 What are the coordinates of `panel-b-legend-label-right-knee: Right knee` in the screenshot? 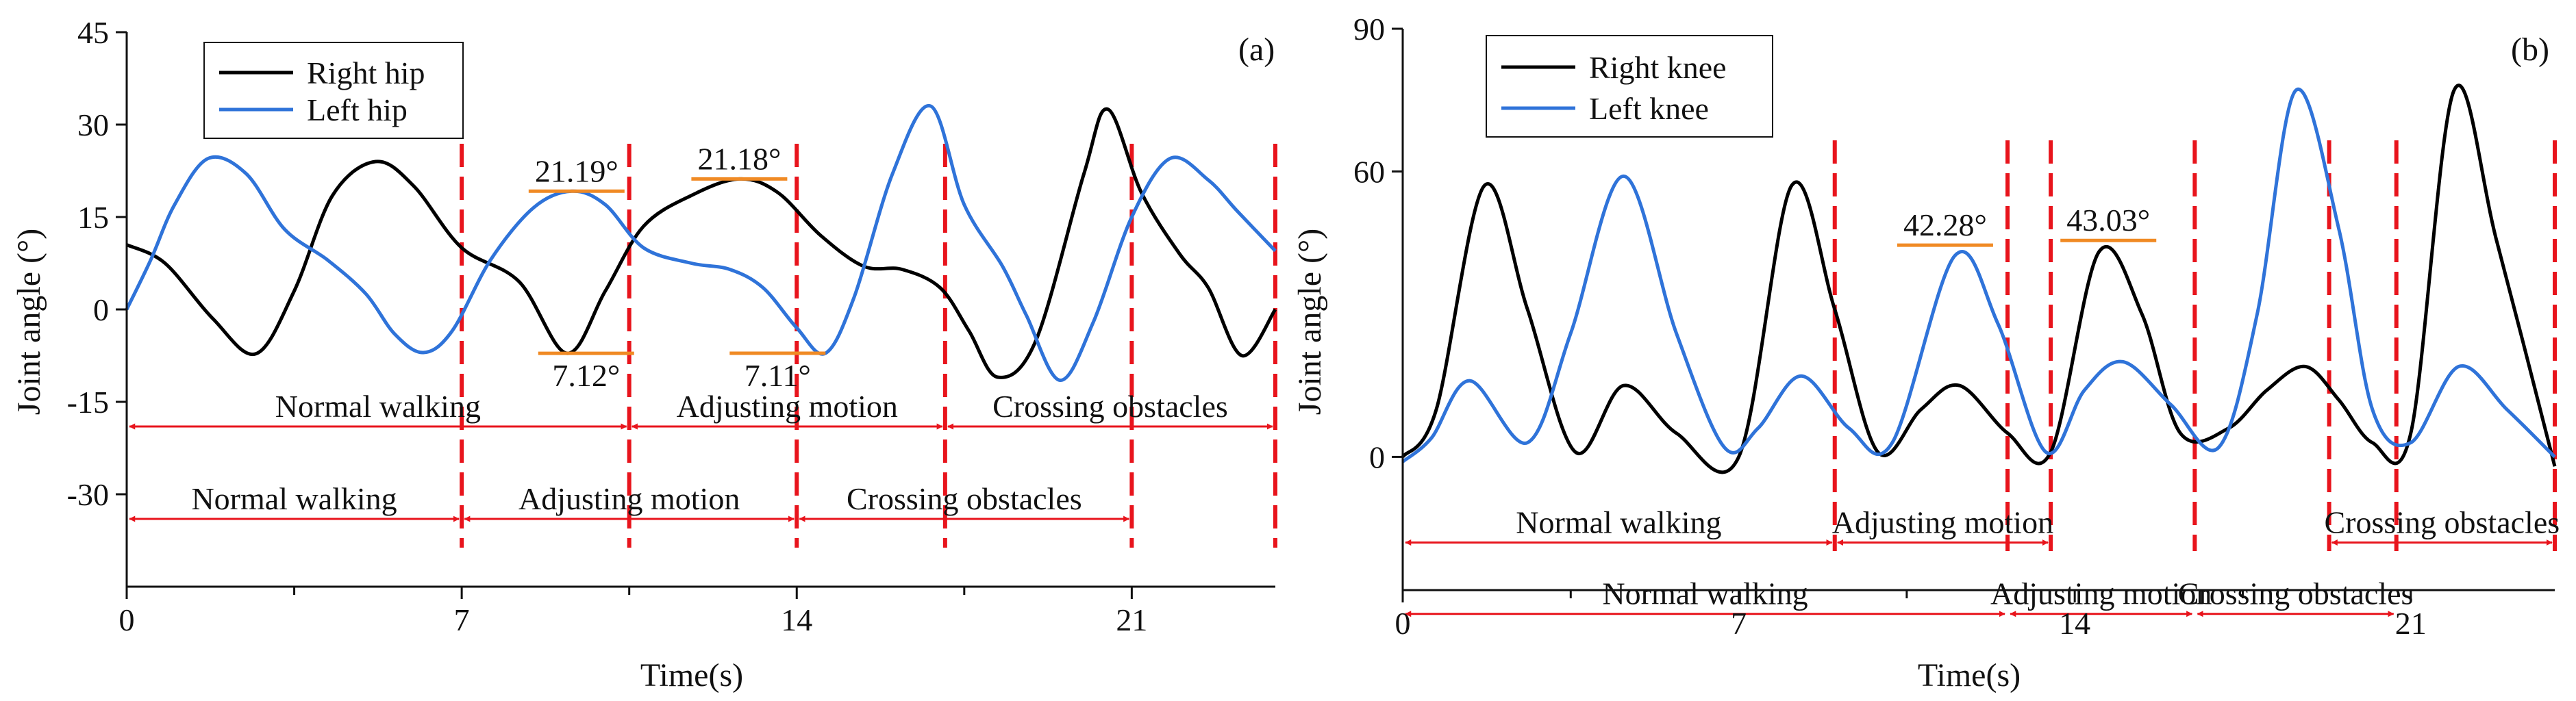 It's located at (1658, 67).